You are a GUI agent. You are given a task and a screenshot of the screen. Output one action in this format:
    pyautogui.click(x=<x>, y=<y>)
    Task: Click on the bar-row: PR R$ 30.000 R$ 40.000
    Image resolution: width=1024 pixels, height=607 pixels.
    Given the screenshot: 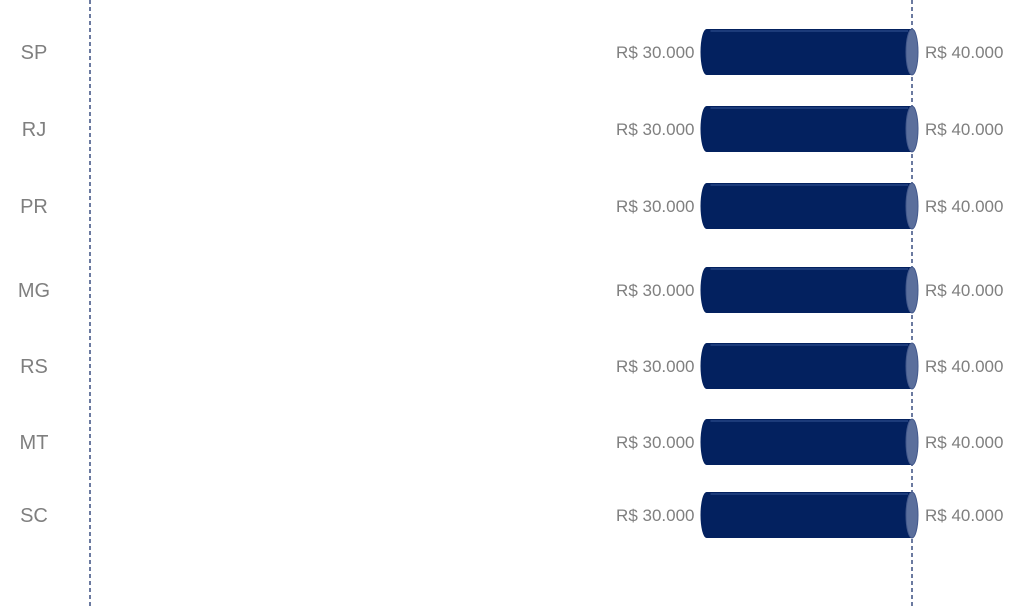 What is the action you would take?
    pyautogui.click(x=511, y=206)
    